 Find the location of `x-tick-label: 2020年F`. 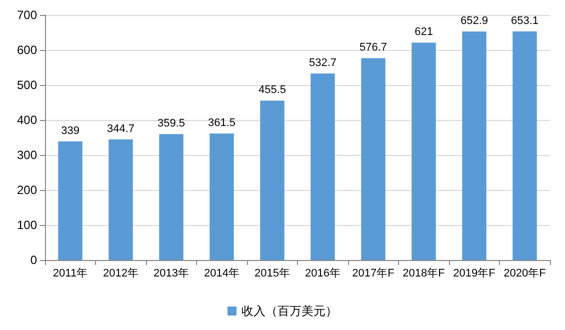

x-tick-label: 2020年F is located at coordinates (525, 274).